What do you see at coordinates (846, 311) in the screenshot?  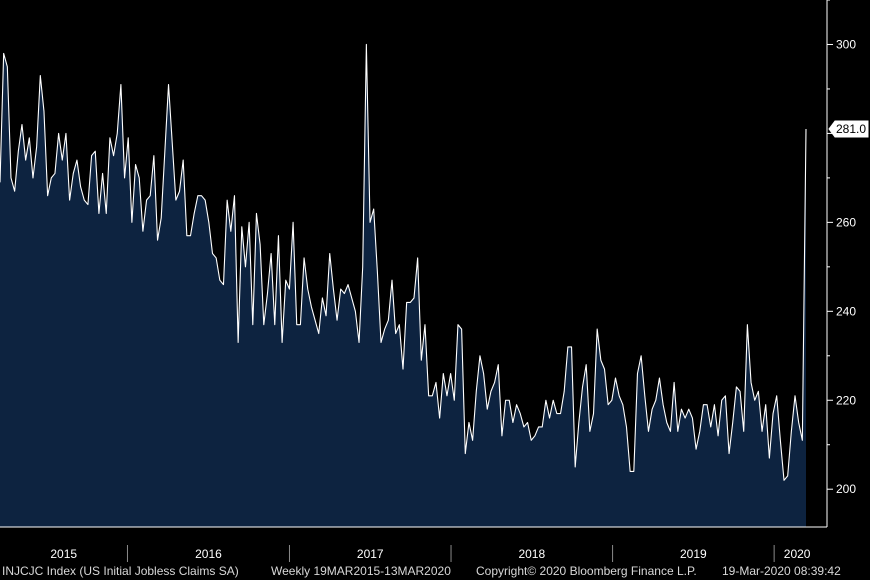 I see `y-tick-label: 240` at bounding box center [846, 311].